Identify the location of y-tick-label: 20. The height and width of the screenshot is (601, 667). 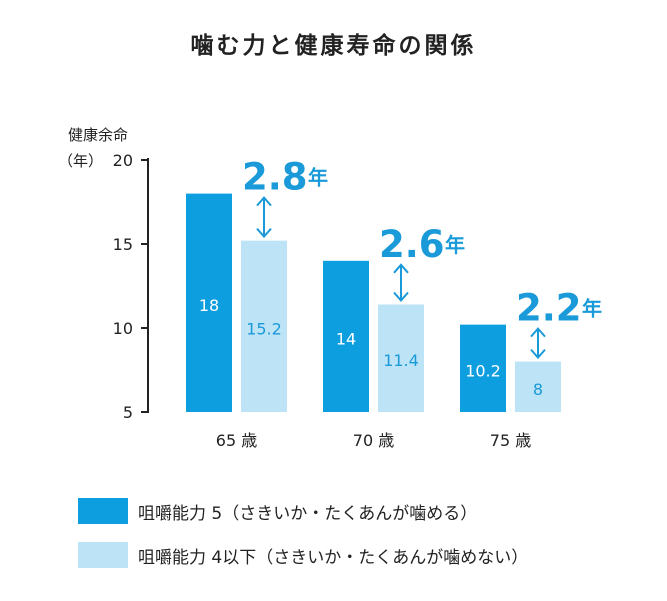
(123, 160).